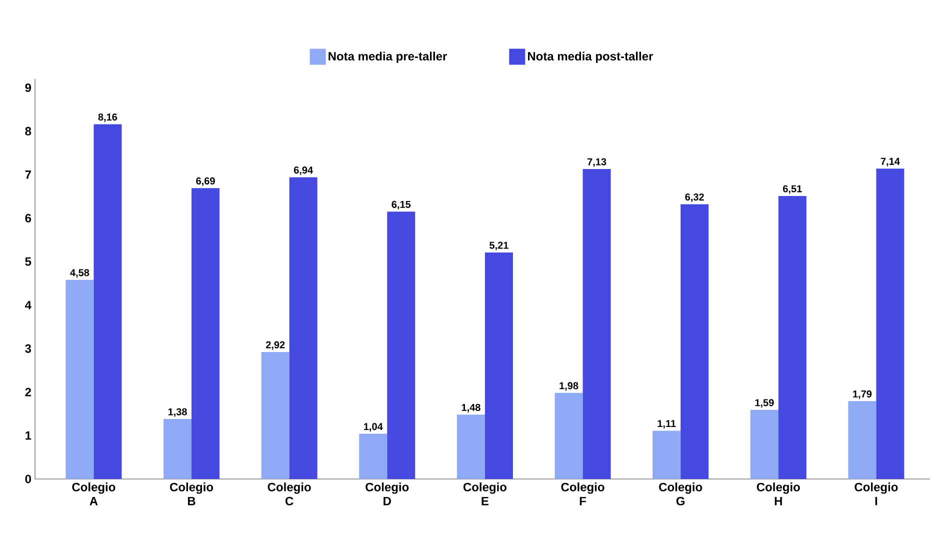  What do you see at coordinates (192, 494) in the screenshot?
I see `x-tick-label: Colegio B` at bounding box center [192, 494].